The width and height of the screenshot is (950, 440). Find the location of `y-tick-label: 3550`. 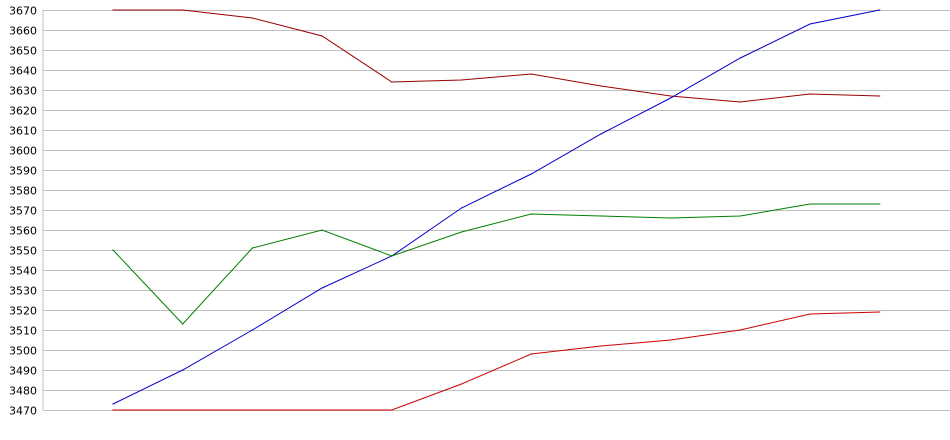

y-tick-label: 3550 is located at coordinates (23, 251).